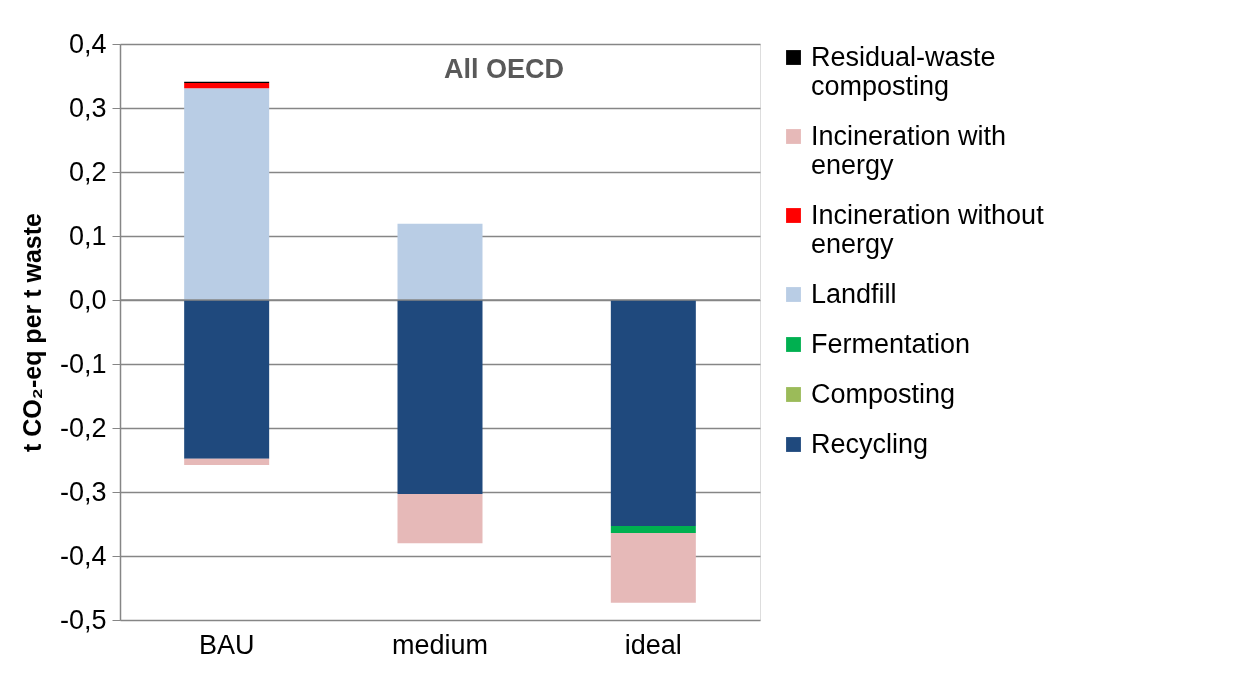 This screenshot has width=1251, height=681. Describe the element at coordinates (870, 443) in the screenshot. I see `legend-label: Recycling` at that location.